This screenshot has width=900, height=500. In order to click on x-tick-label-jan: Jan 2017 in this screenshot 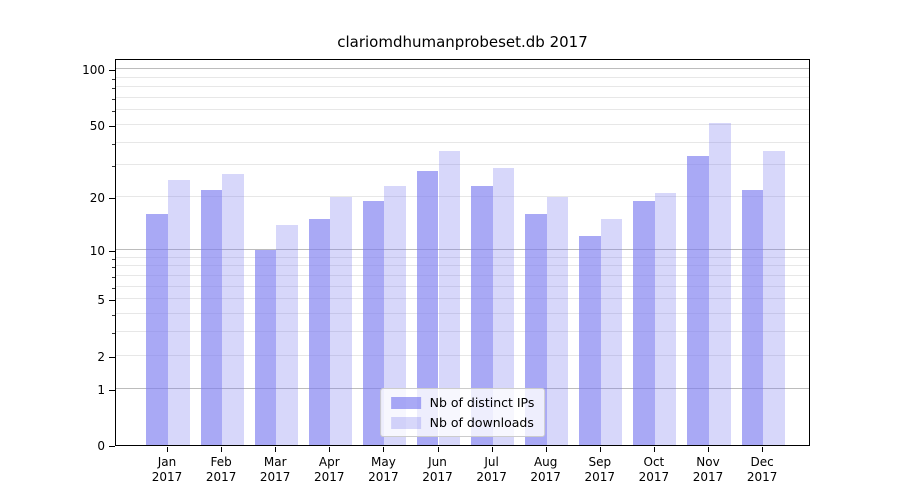, I will do `click(167, 469)`.